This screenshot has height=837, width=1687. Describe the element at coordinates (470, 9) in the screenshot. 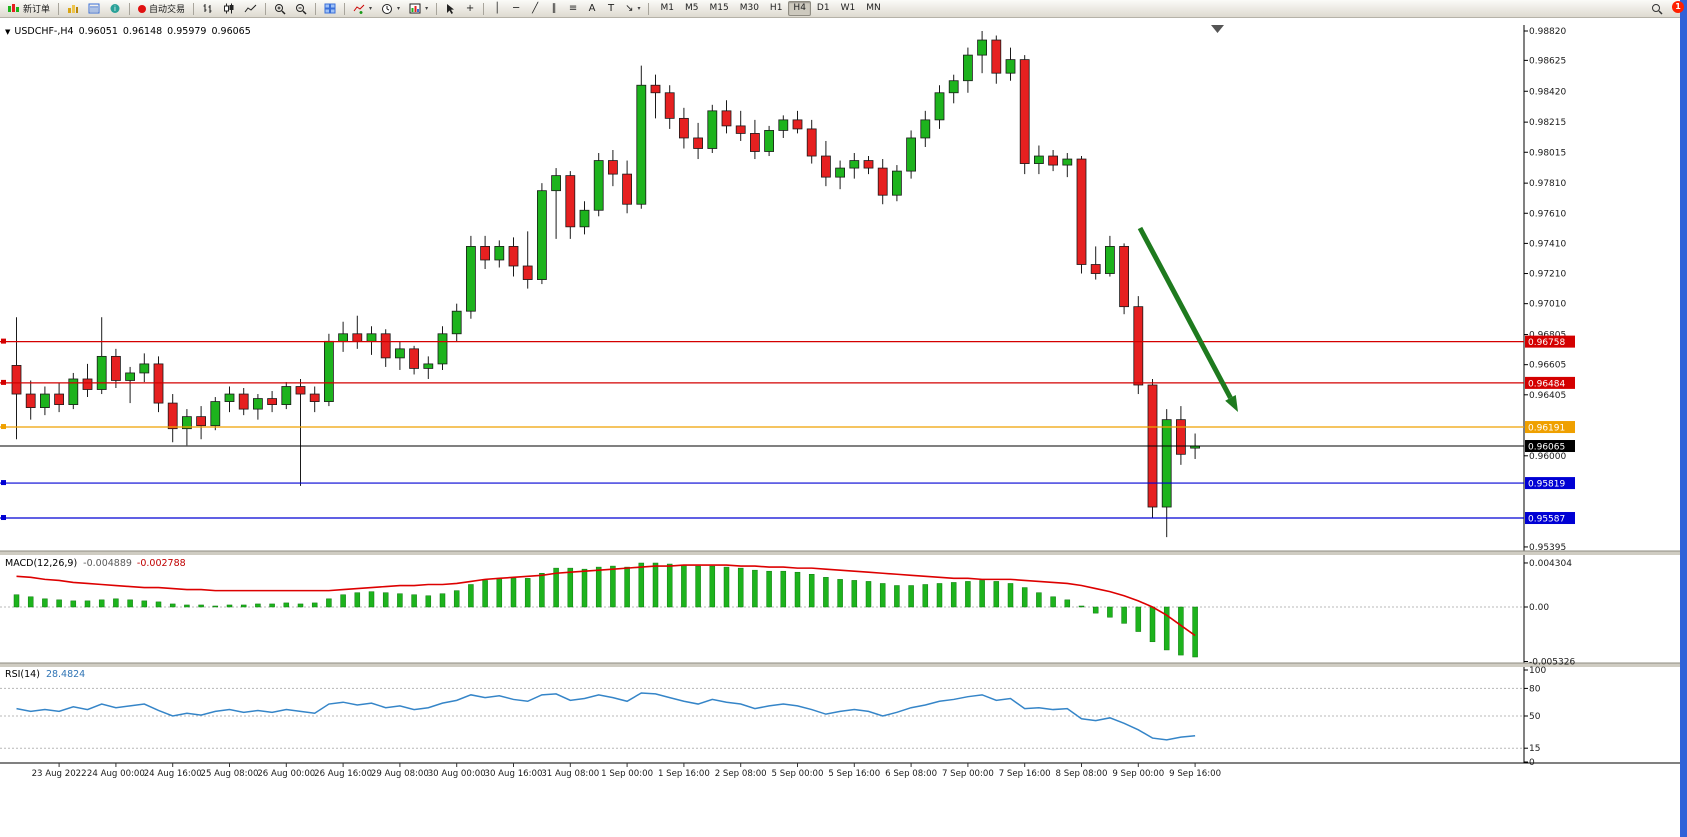

I see `crosshair-button: +` at that location.